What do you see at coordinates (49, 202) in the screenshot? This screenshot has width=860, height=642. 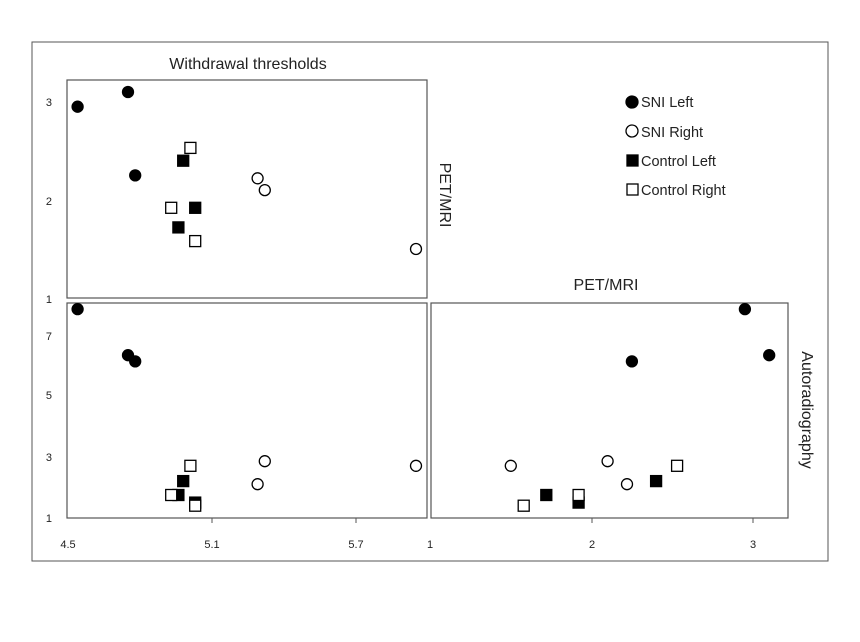 I see `y-tick-label: 2` at bounding box center [49, 202].